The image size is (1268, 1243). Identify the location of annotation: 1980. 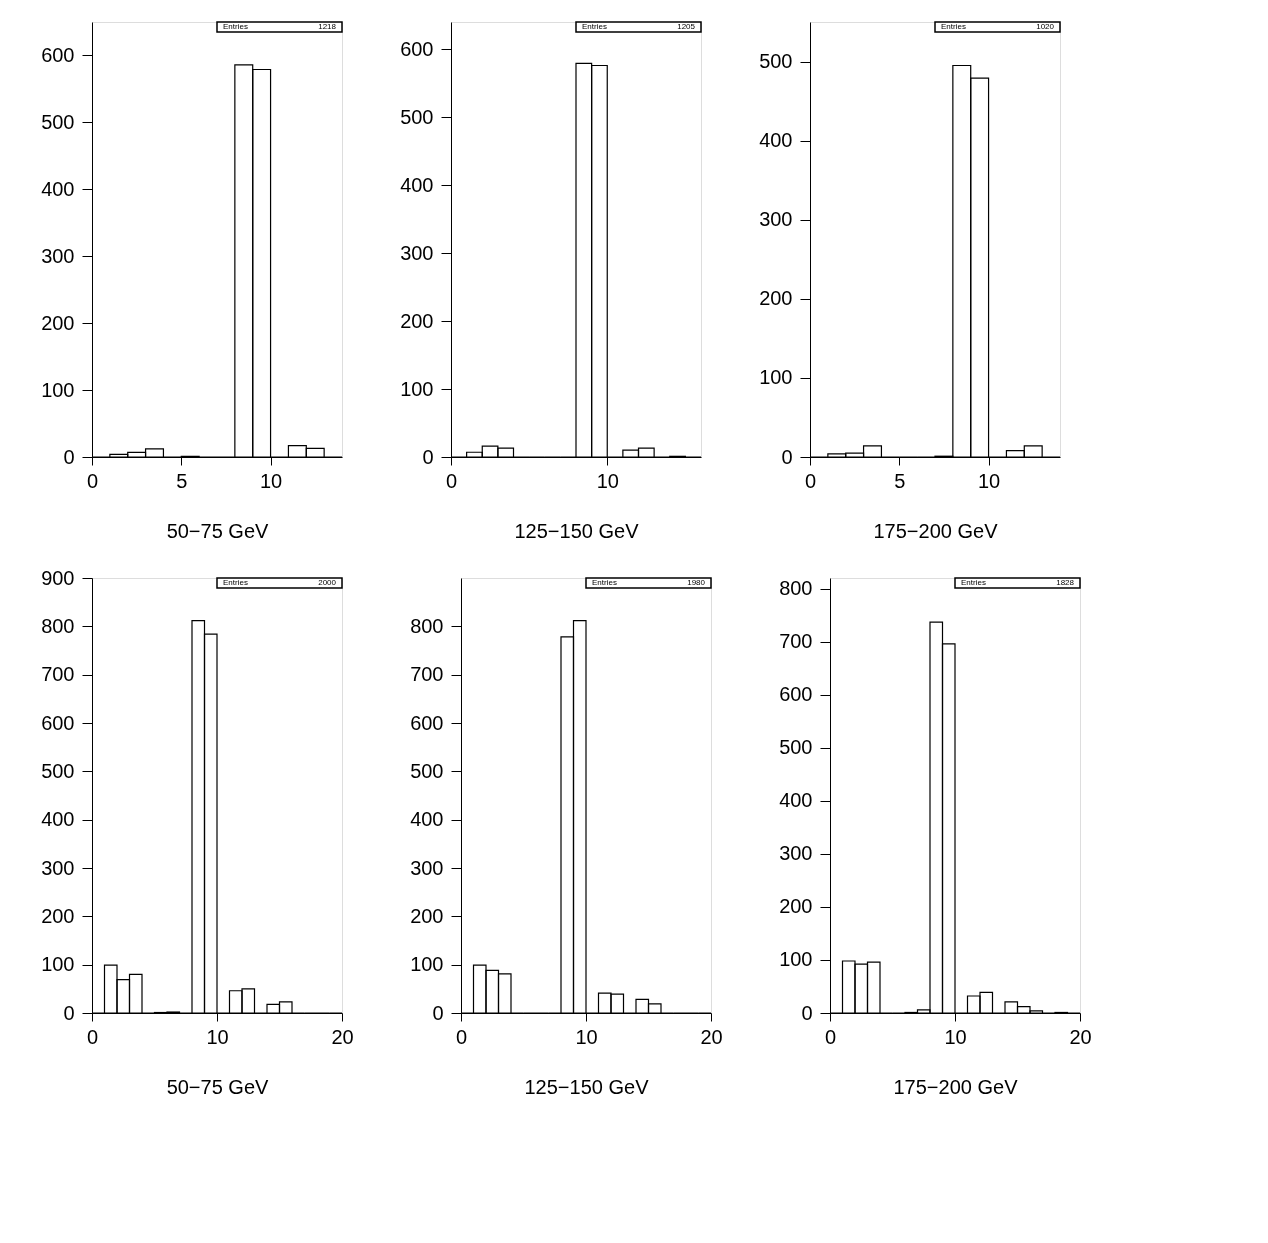
(696, 582).